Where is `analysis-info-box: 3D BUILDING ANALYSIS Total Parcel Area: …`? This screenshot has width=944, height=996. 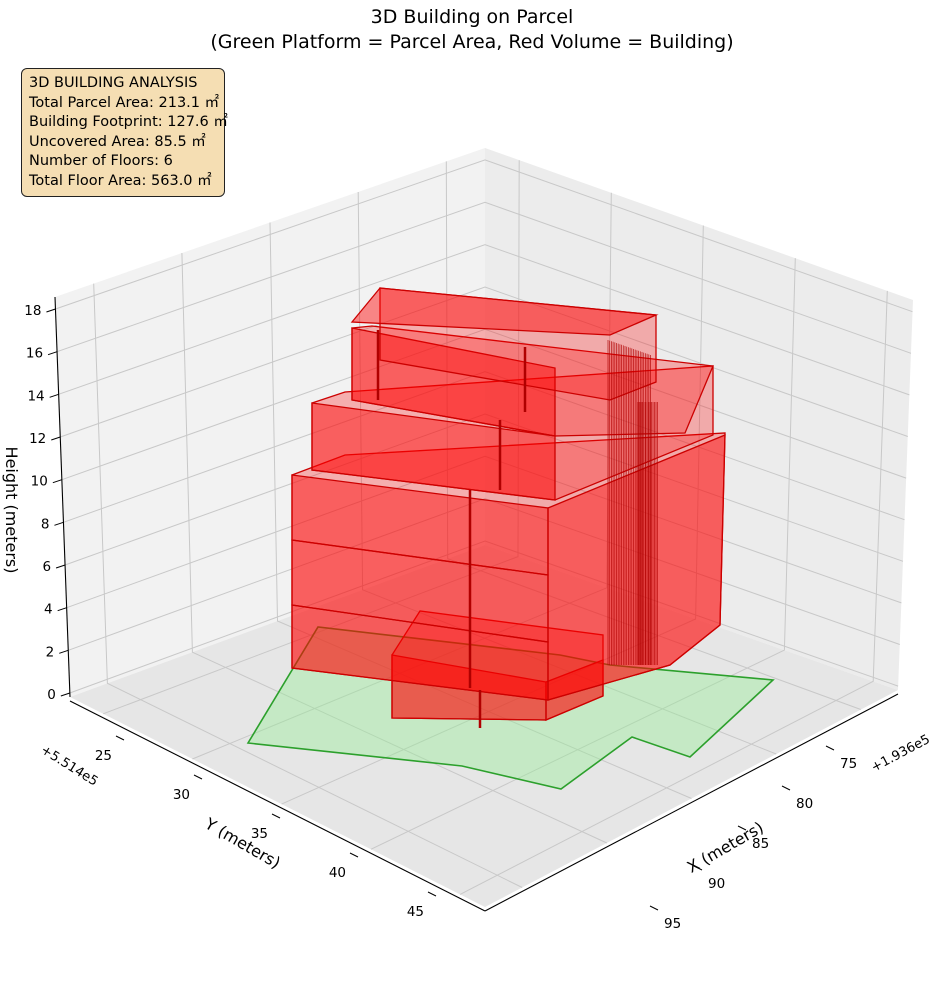
analysis-info-box: 3D BUILDING ANALYSIS Total Parcel Area: … is located at coordinates (124, 132).